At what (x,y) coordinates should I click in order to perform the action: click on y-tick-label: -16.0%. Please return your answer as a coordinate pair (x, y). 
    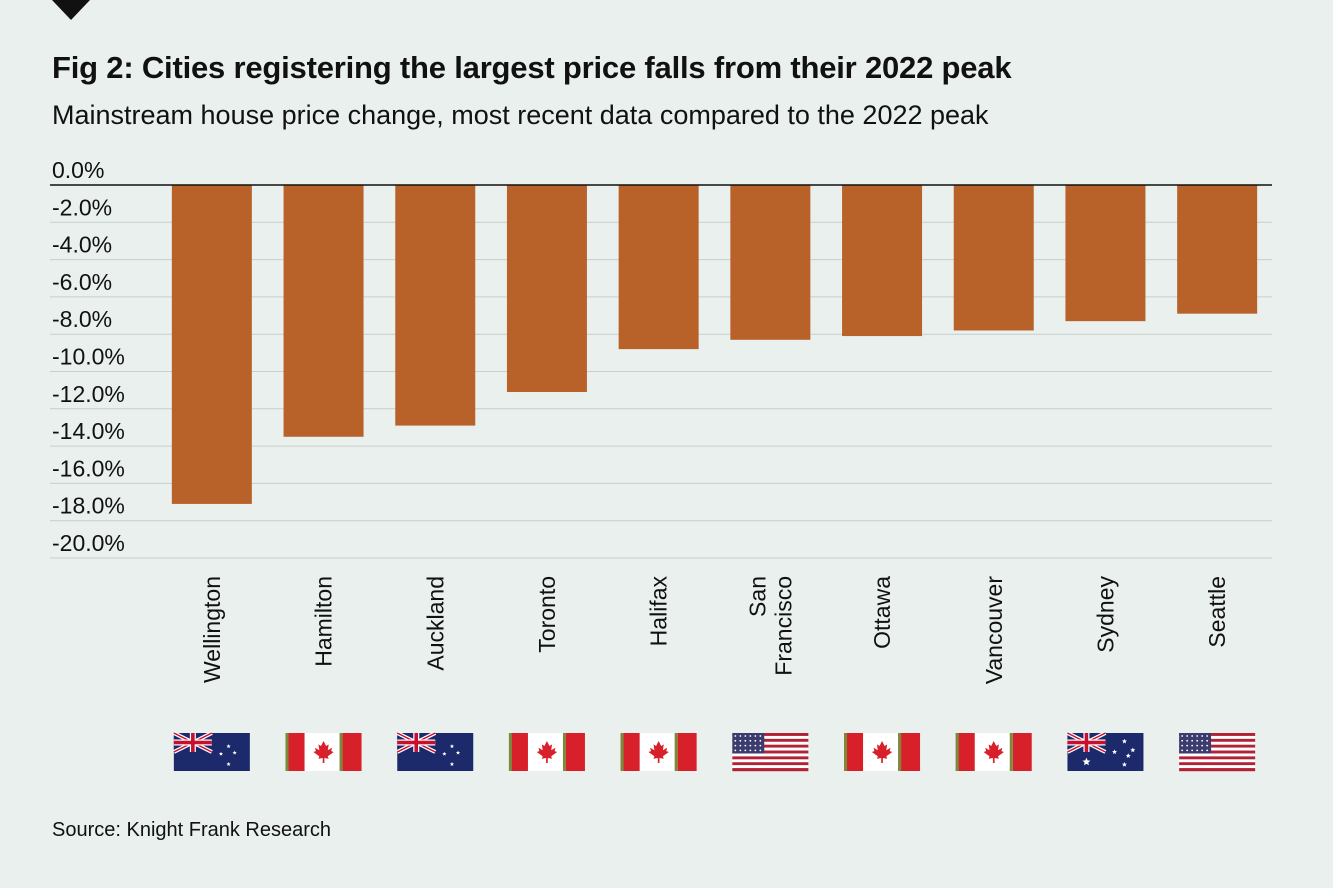
    Looking at the image, I should click on (88, 468).